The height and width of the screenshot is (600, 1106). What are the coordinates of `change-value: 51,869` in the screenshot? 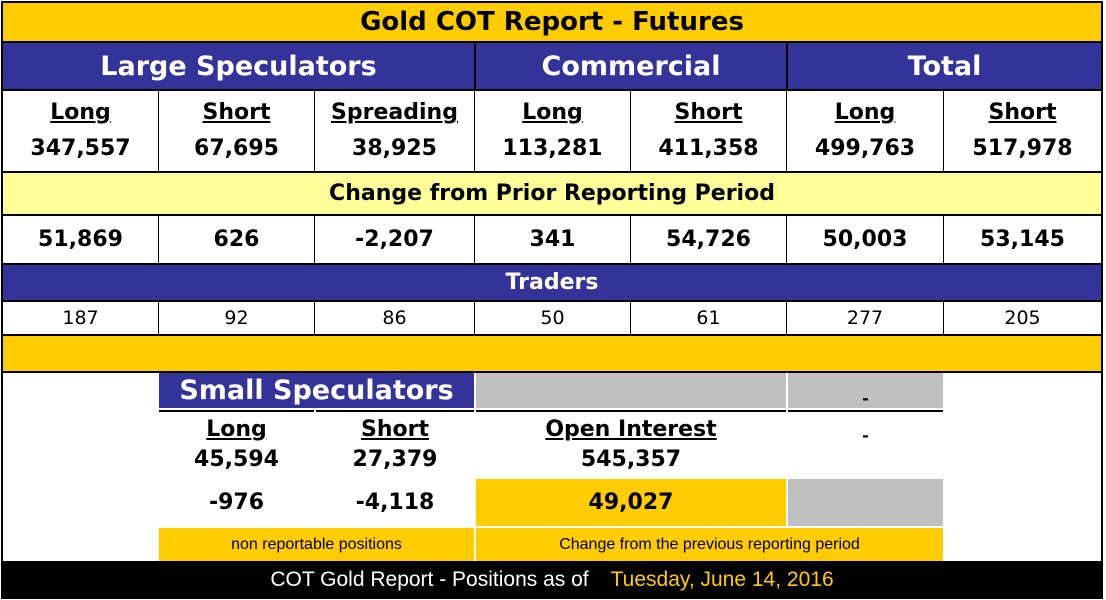 It's located at (80, 239).